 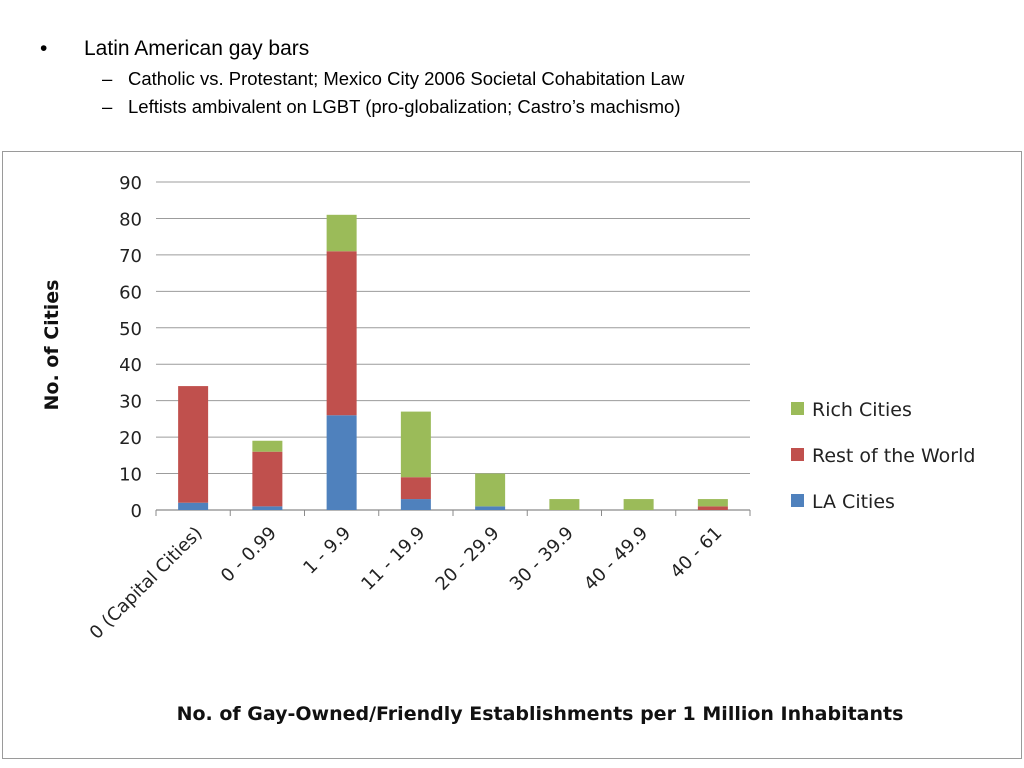 I want to click on x-tick-label: 0 (Capital Cities), so click(x=146, y=583).